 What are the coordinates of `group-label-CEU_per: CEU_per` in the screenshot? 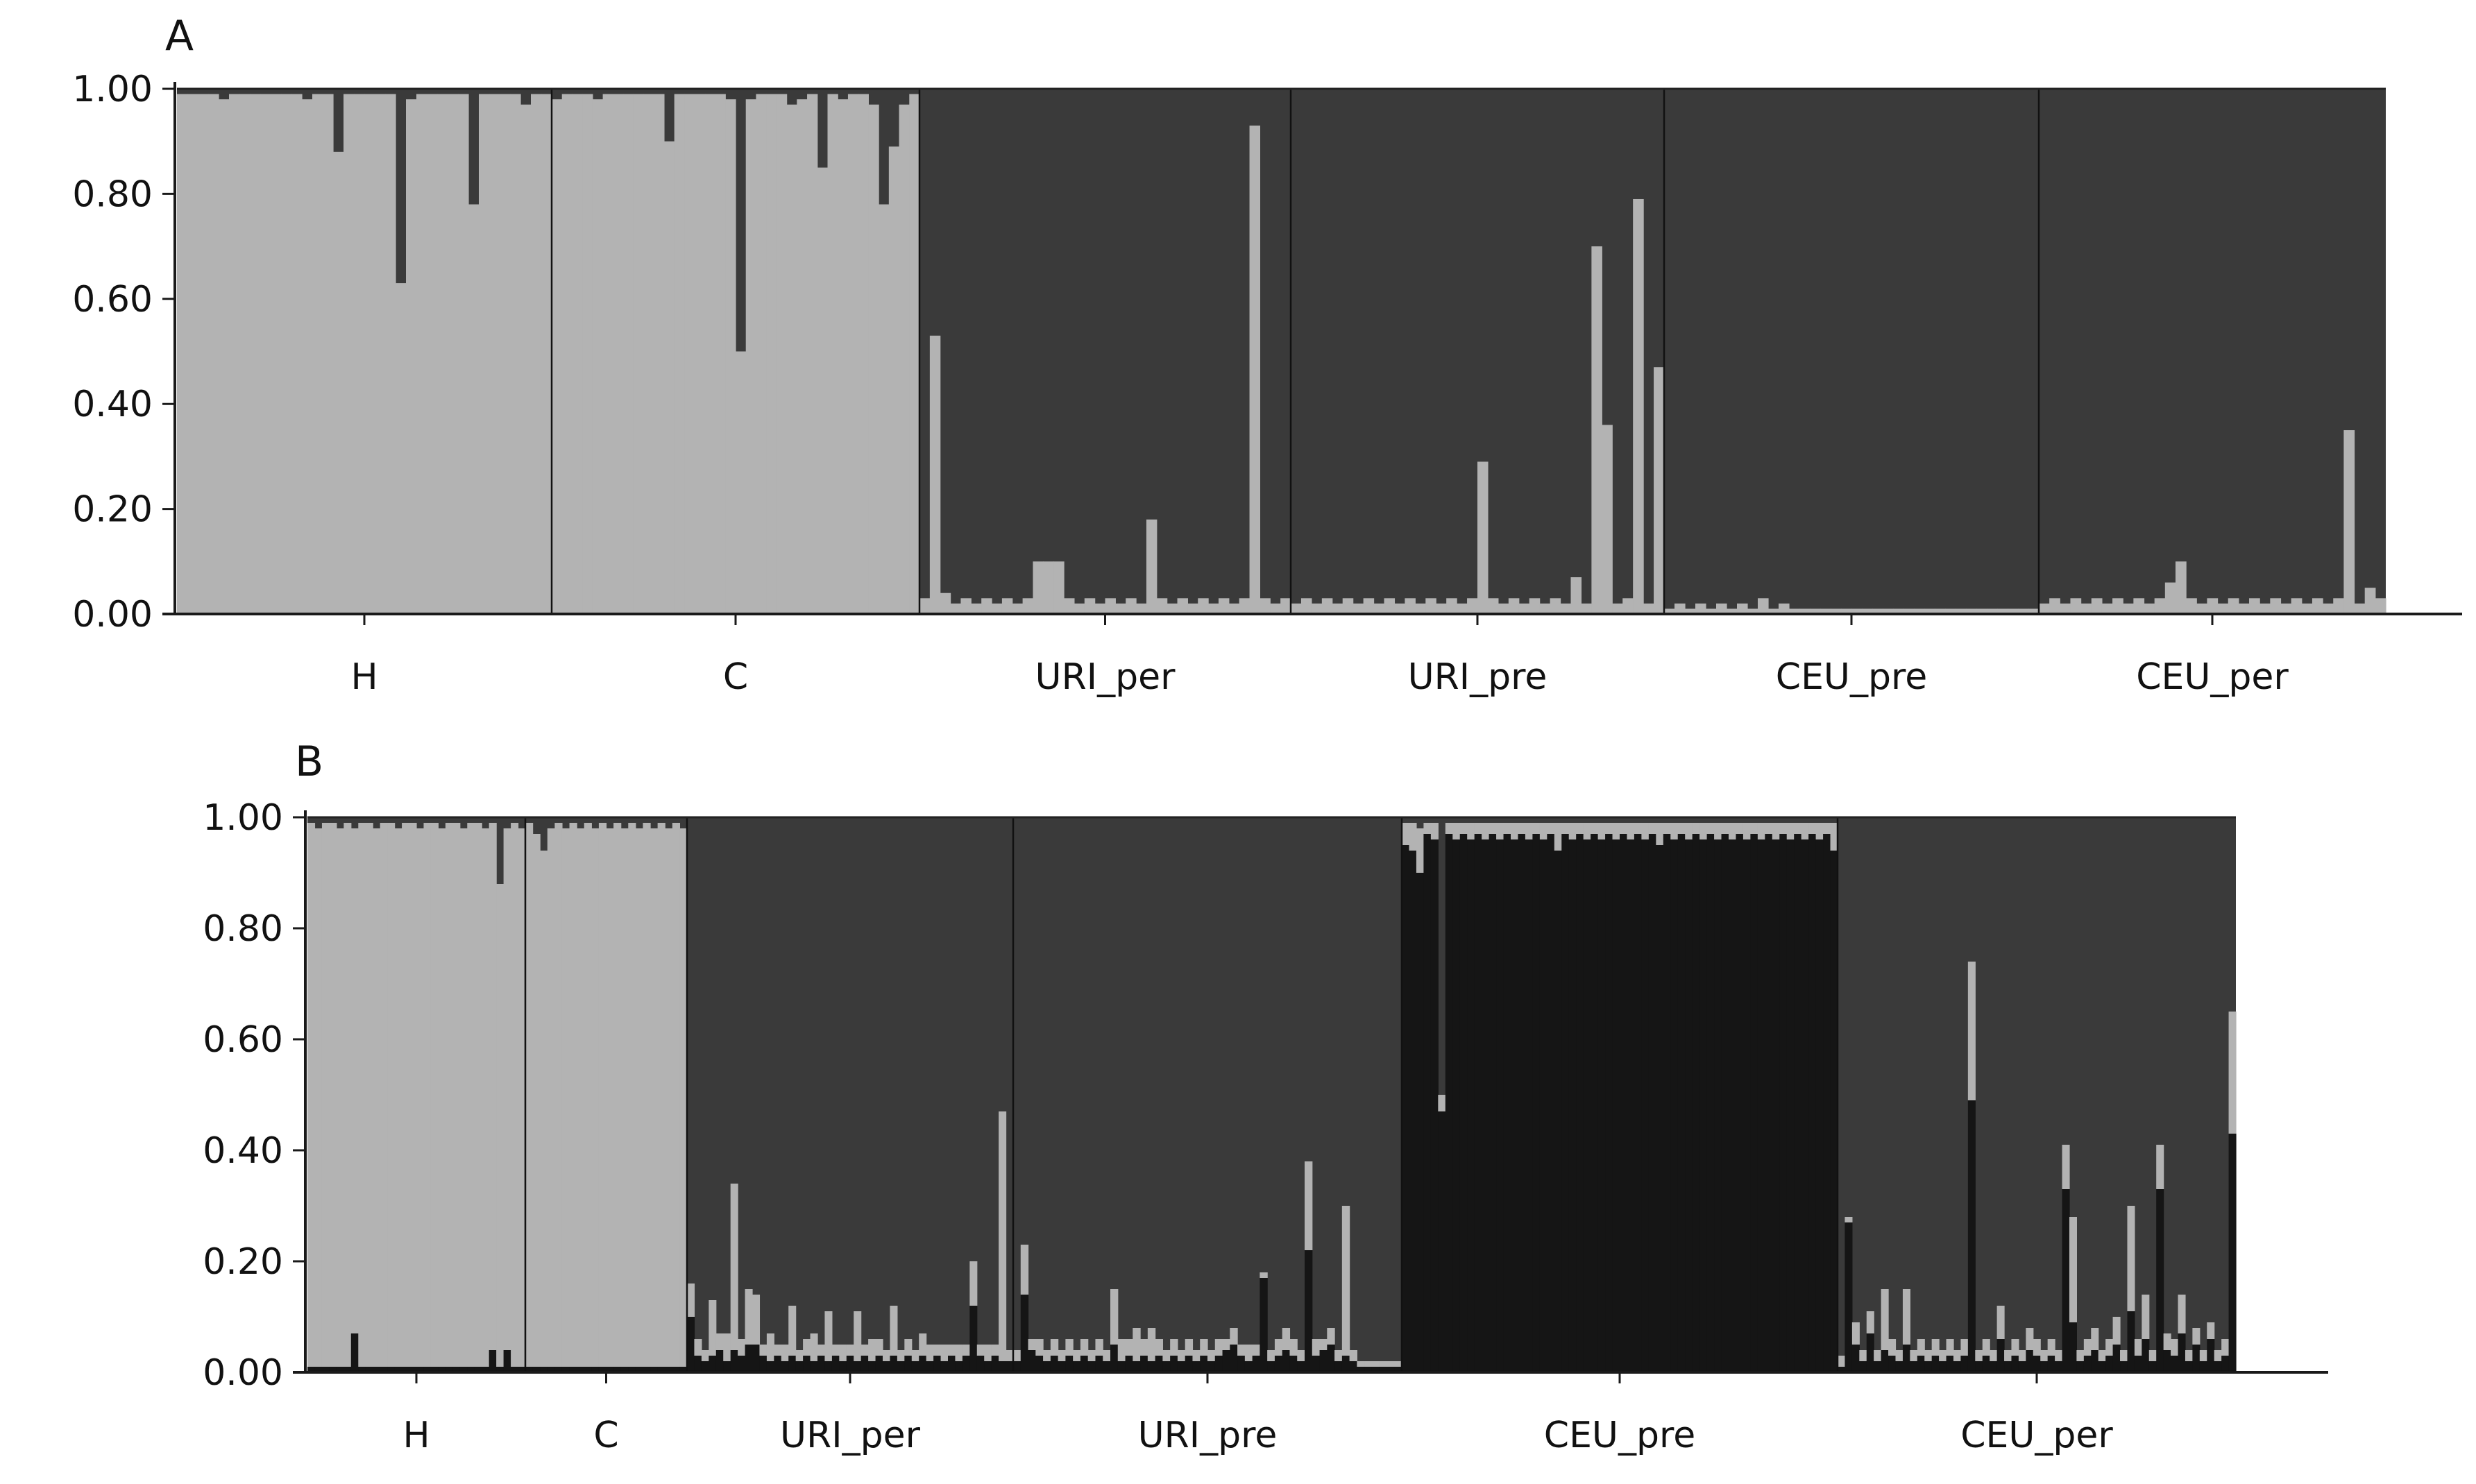 It's located at (2036, 1435).